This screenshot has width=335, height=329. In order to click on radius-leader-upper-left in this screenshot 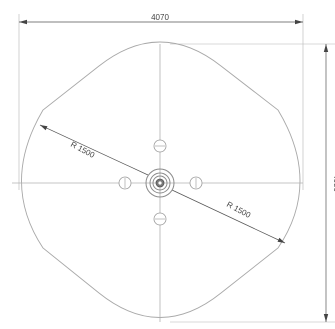, I will do `click(94, 150)`.